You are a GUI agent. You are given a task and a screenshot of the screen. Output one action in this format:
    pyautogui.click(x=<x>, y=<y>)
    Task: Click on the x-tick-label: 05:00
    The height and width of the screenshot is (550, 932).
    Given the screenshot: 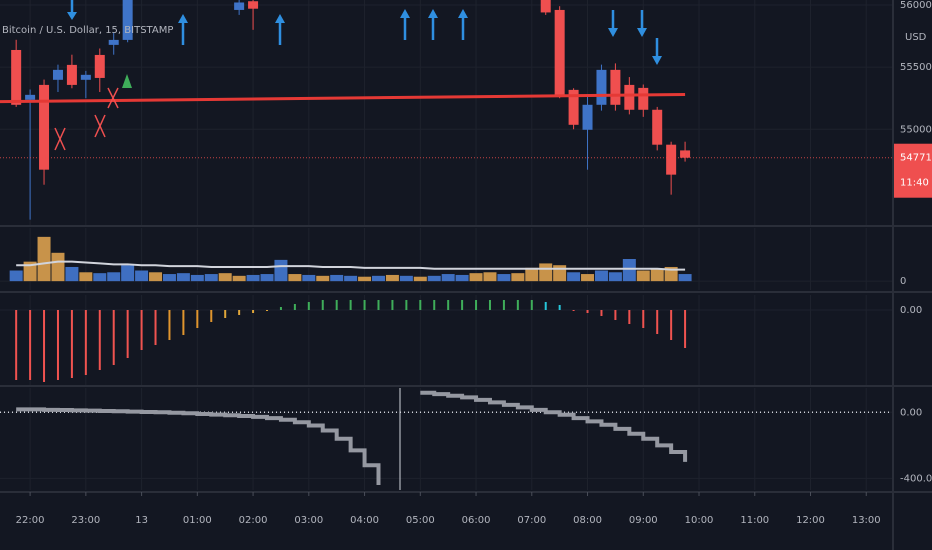 What is the action you would take?
    pyautogui.click(x=420, y=520)
    